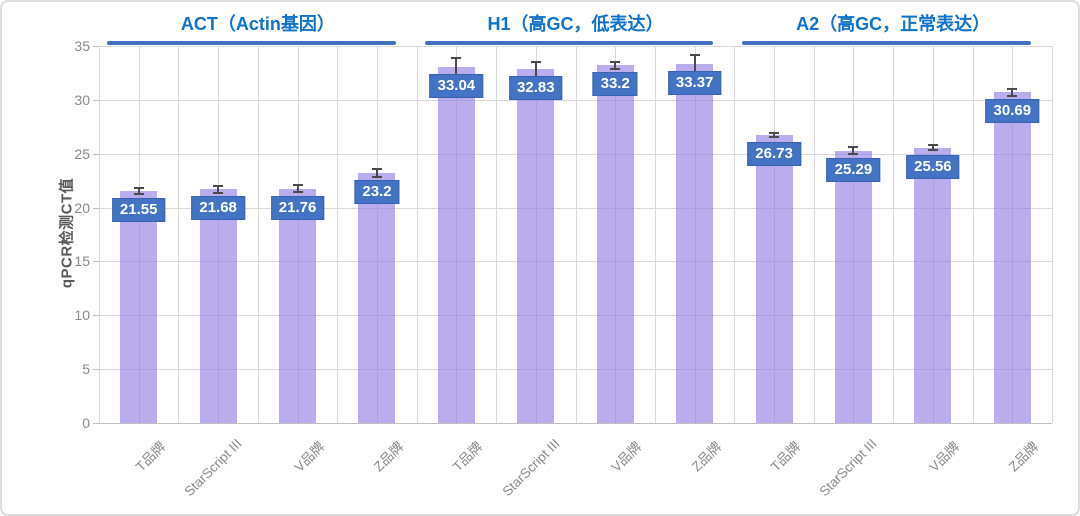 The image size is (1080, 516). What do you see at coordinates (575, 423) in the screenshot?
I see `x-axis-line` at bounding box center [575, 423].